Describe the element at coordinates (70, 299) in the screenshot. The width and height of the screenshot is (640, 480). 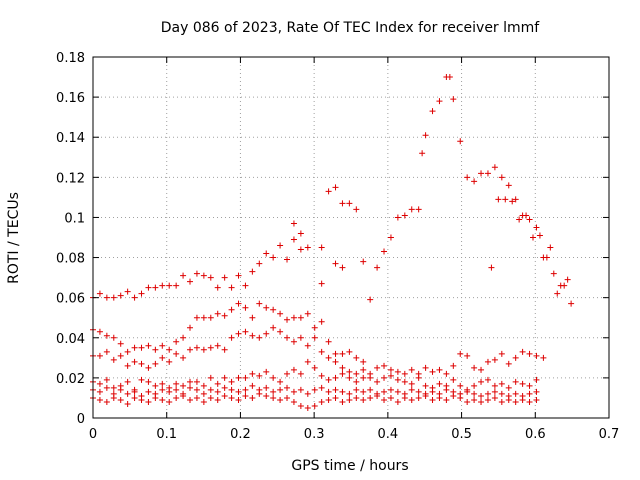
I see `y-tick-label: 0.06` at that location.